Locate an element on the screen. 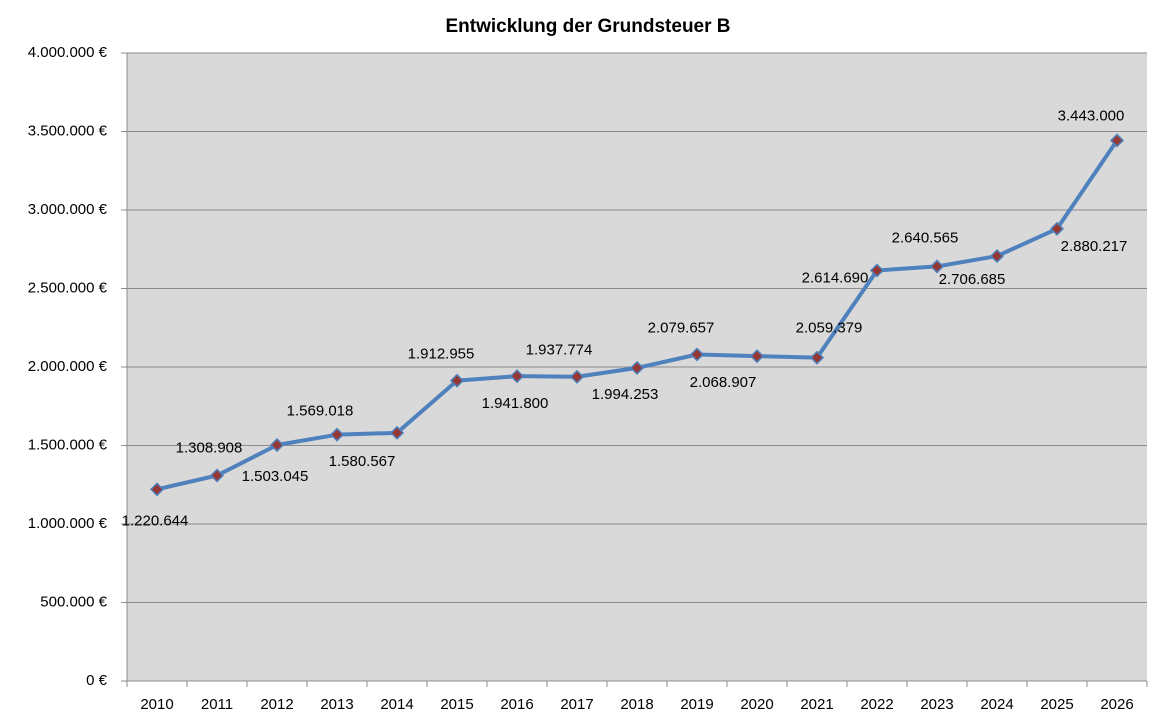 The height and width of the screenshot is (715, 1149). data-label: 2.640.565 is located at coordinates (925, 237).